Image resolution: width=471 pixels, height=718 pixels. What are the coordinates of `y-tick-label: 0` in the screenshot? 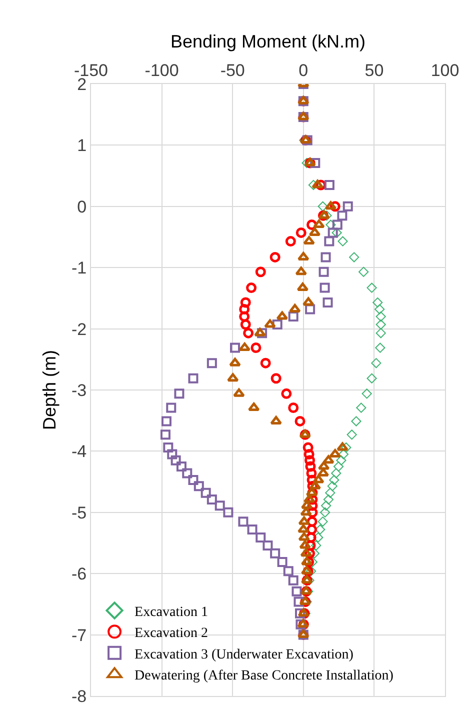 It's located at (82, 206).